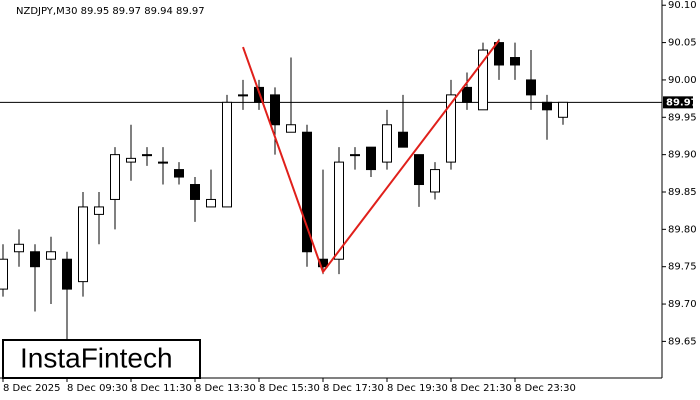  What do you see at coordinates (417, 388) in the screenshot?
I see `x-tick-label: 8 Dec 19:30` at bounding box center [417, 388].